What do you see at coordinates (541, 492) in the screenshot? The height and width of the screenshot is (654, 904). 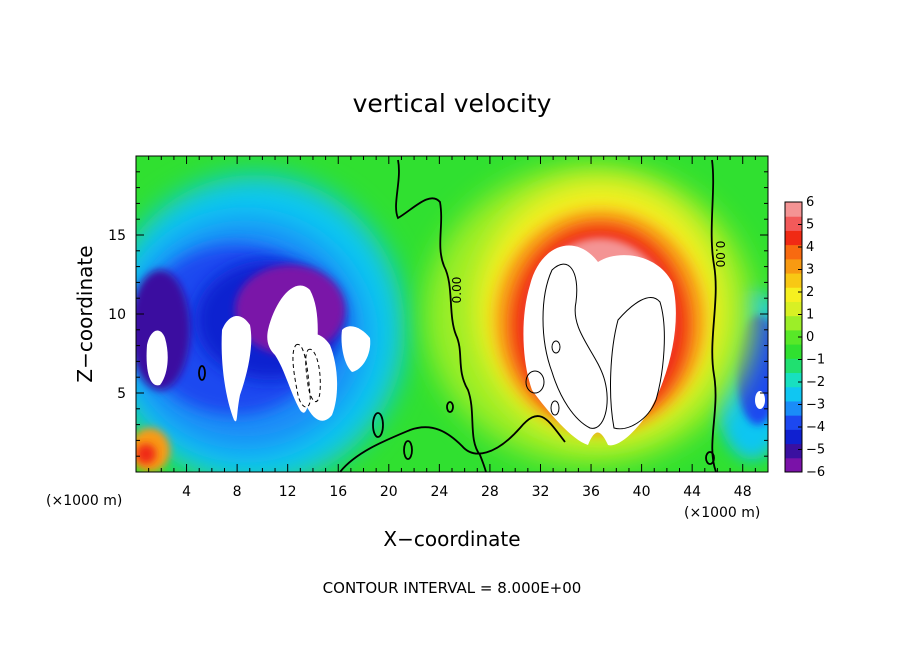 I see `x-tick-label: 32` at bounding box center [541, 492].